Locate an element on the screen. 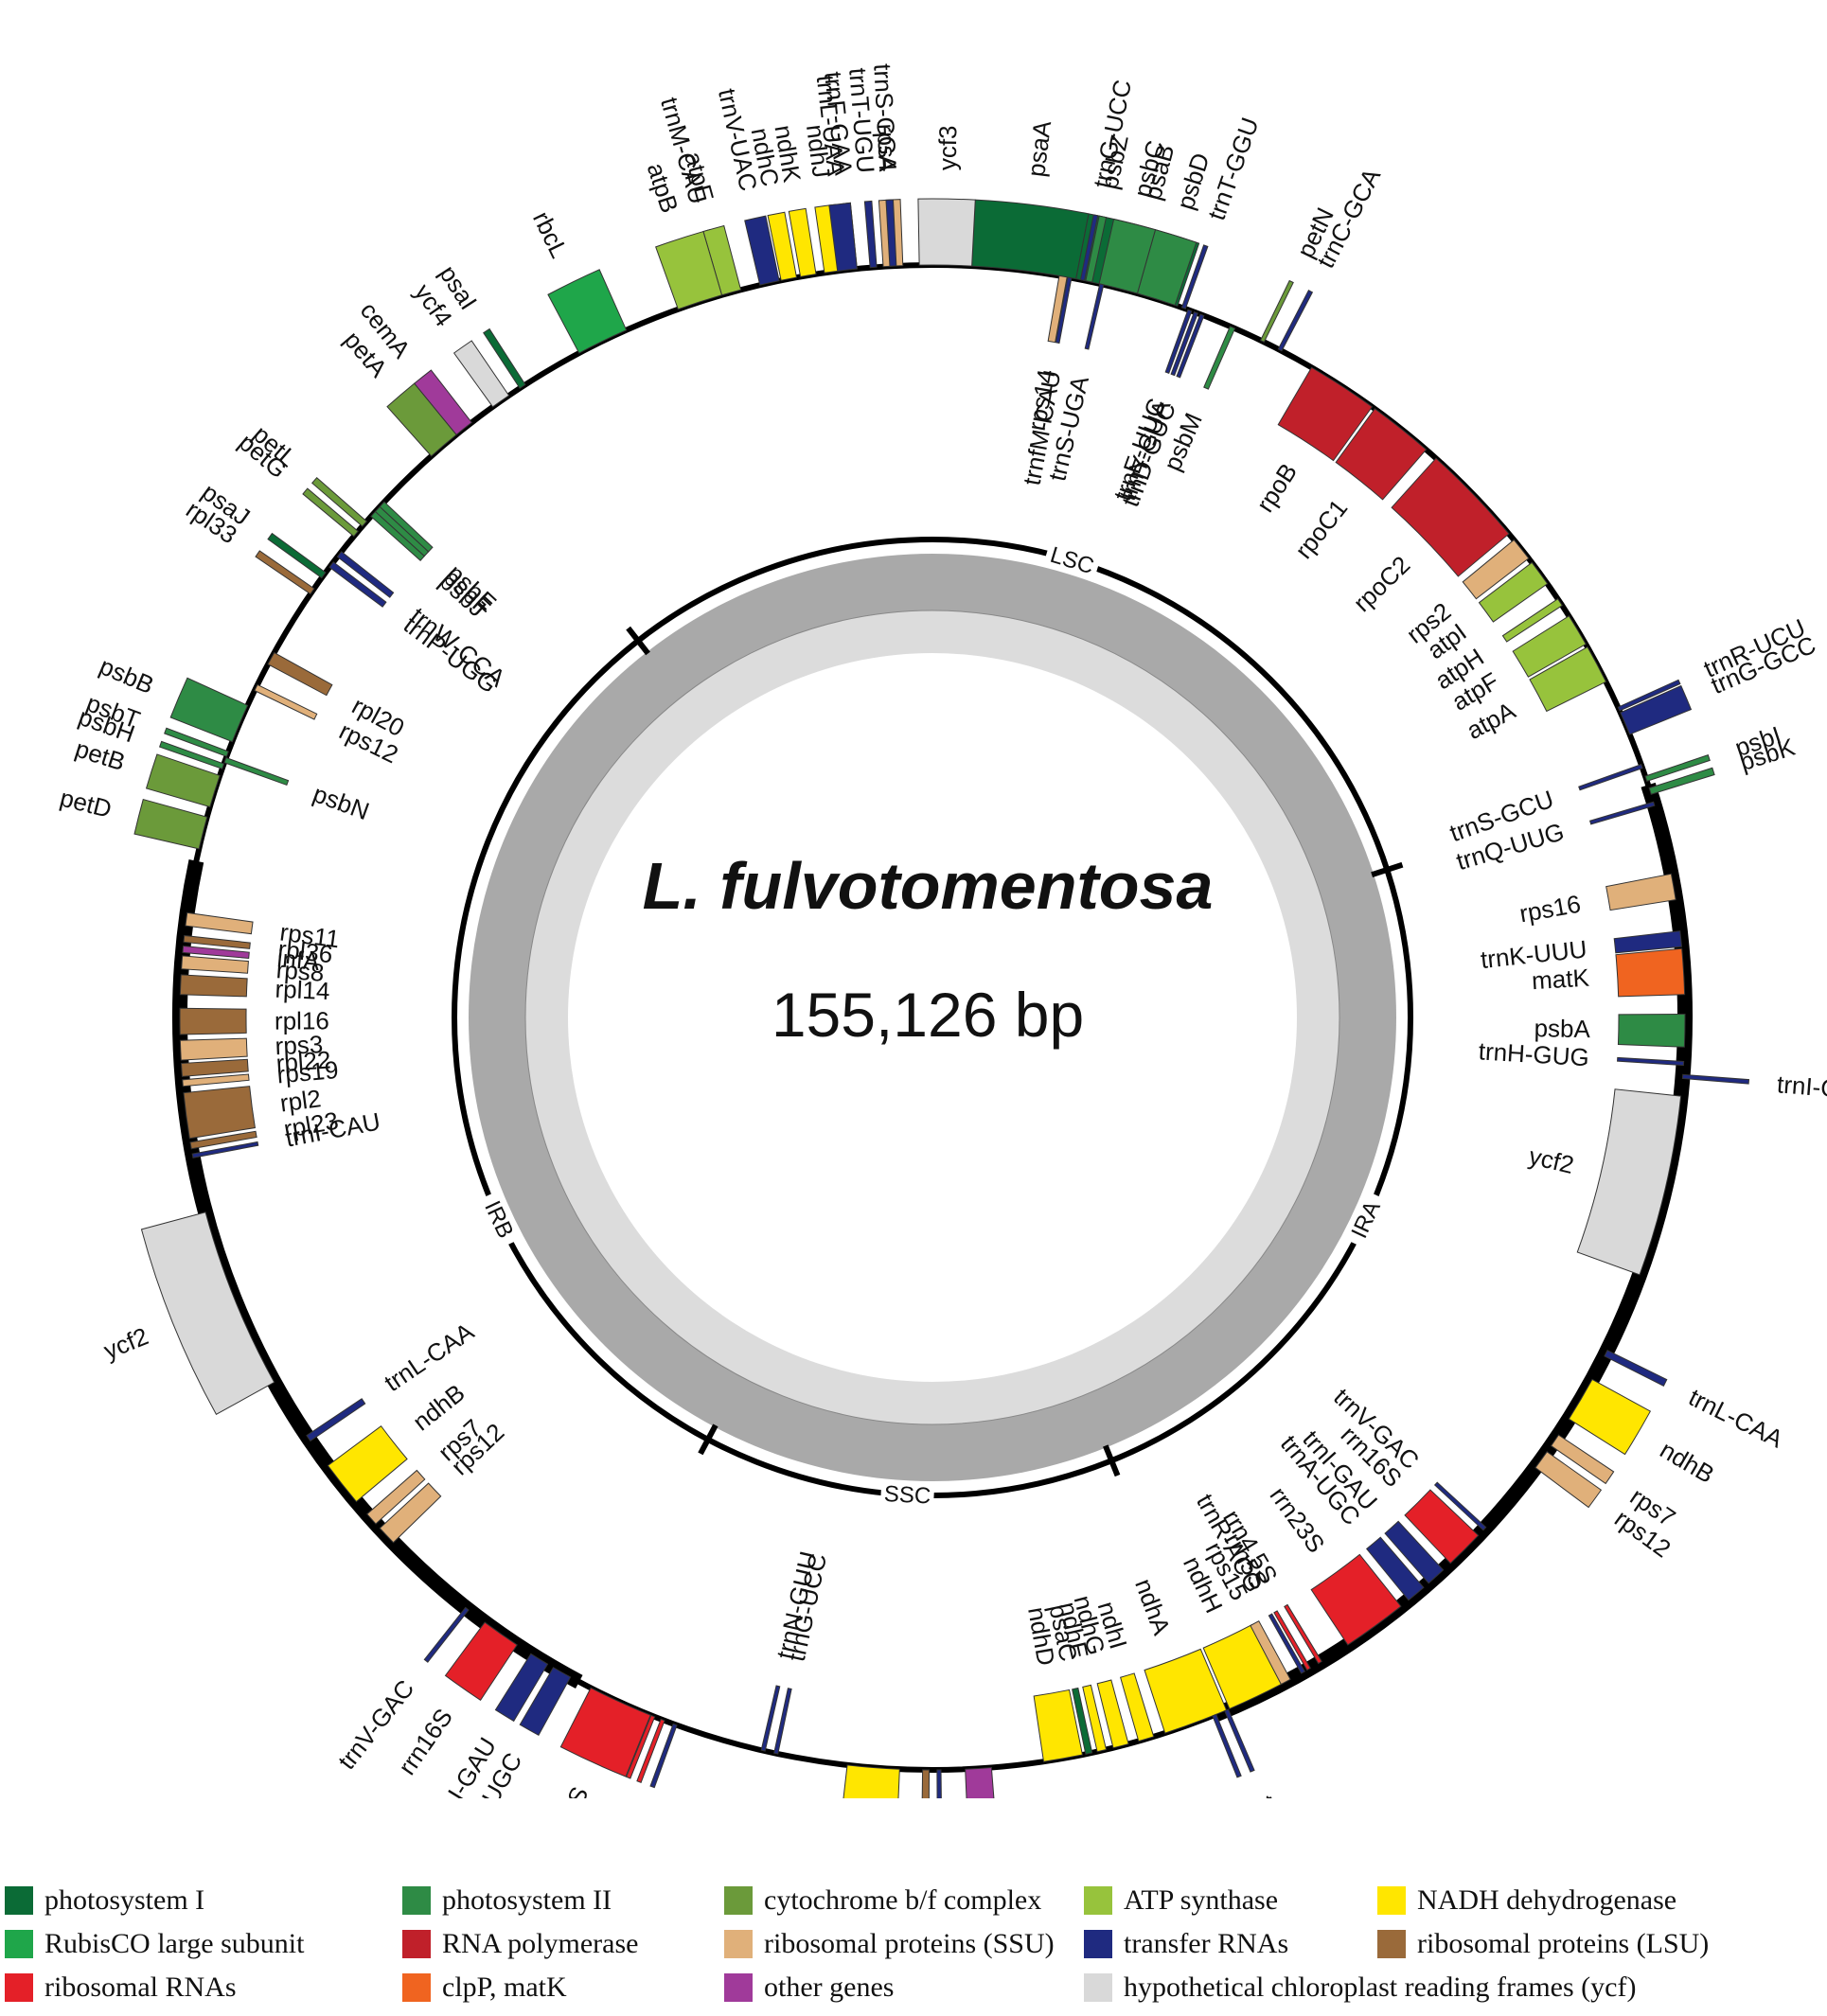 Image resolution: width=1827 pixels, height=2016 pixels. gene-block-infa is located at coordinates (216, 952).